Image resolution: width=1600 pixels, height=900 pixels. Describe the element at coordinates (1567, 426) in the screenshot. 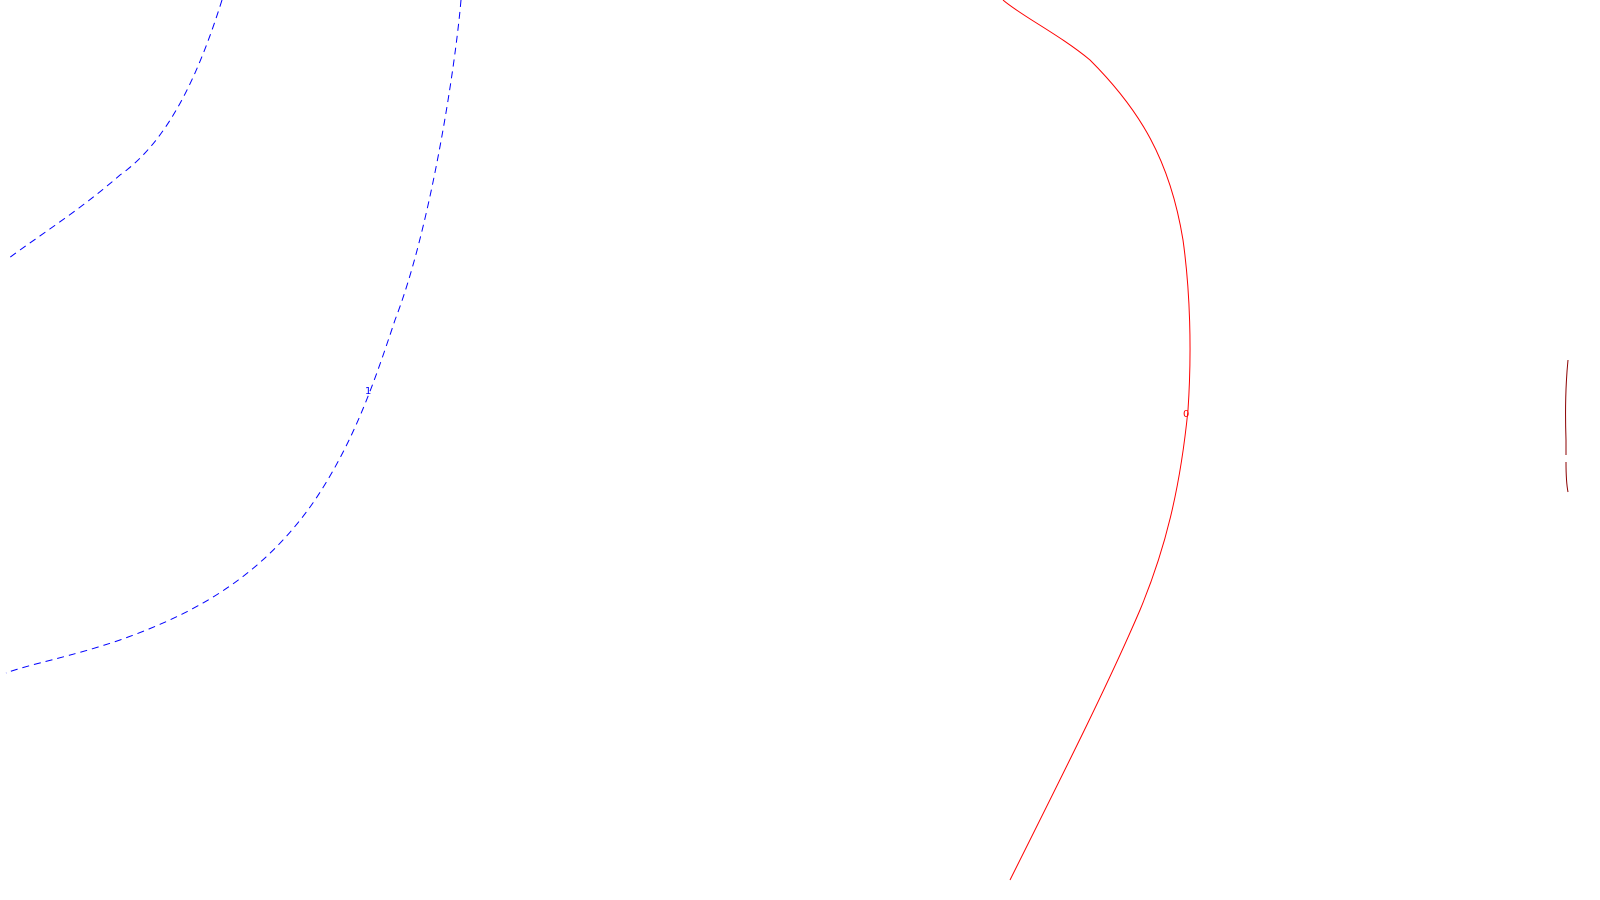

I see `contour-line-right-edge` at that location.